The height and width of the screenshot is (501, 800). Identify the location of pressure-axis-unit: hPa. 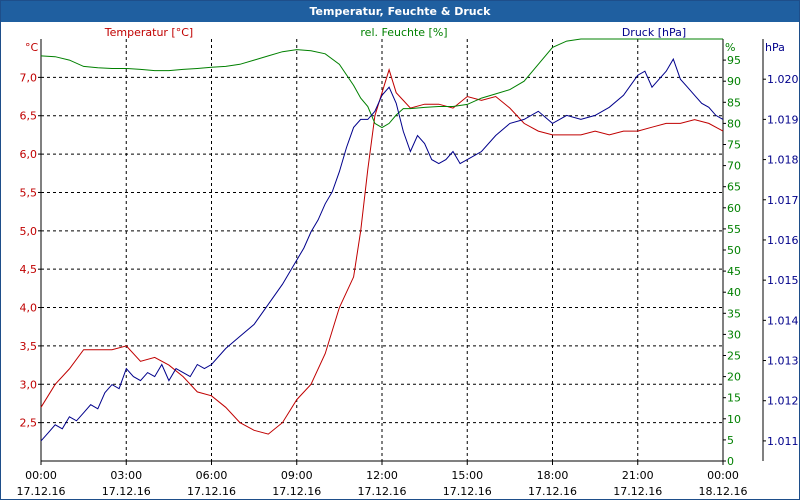
(775, 47).